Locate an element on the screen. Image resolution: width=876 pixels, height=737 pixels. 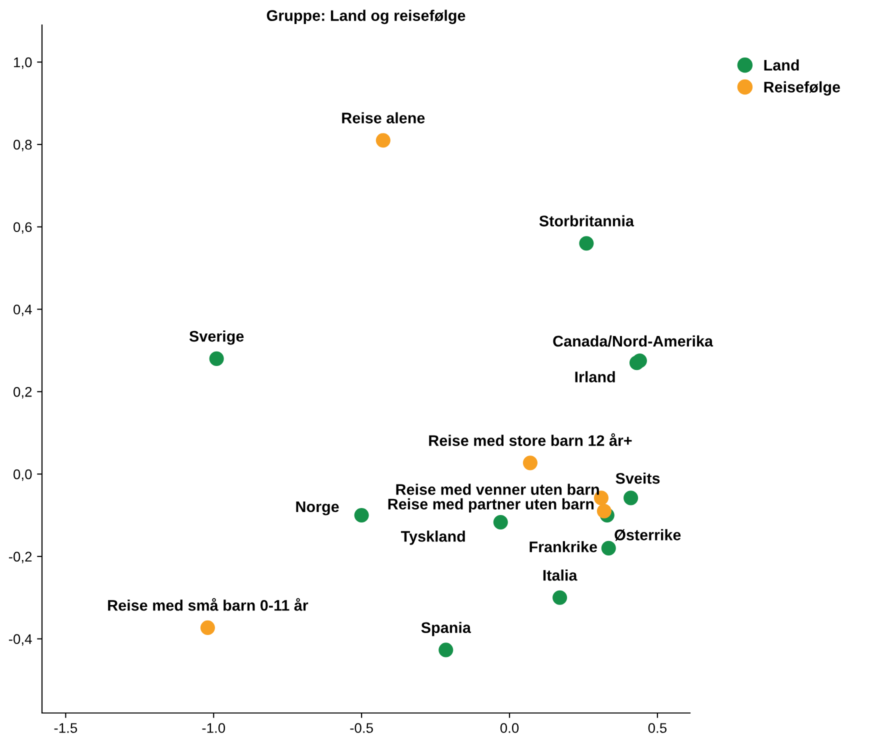
y-tick-label: 1,0 is located at coordinates (23, 63).